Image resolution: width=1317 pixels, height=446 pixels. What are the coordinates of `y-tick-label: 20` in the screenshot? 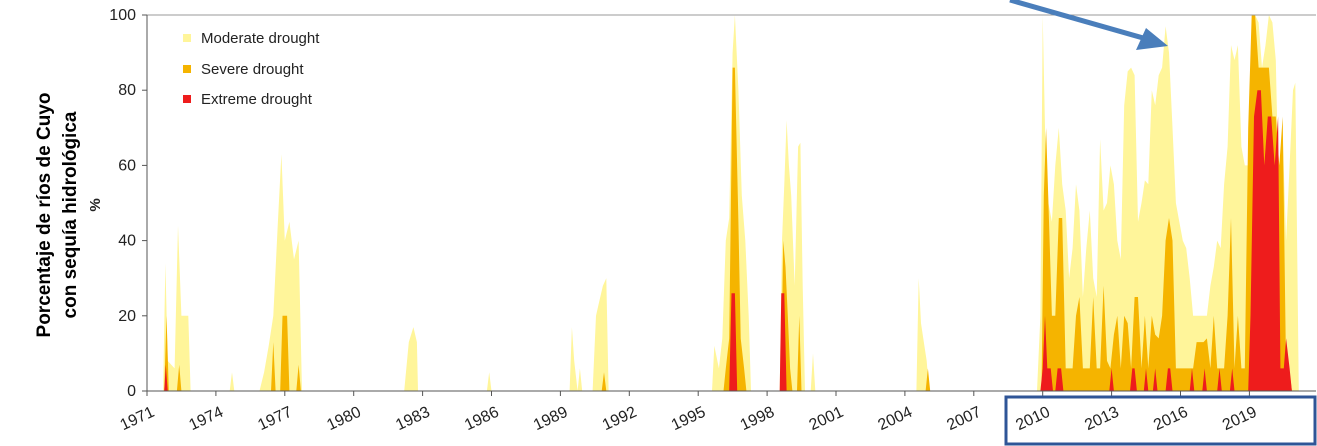 It's located at (127, 316).